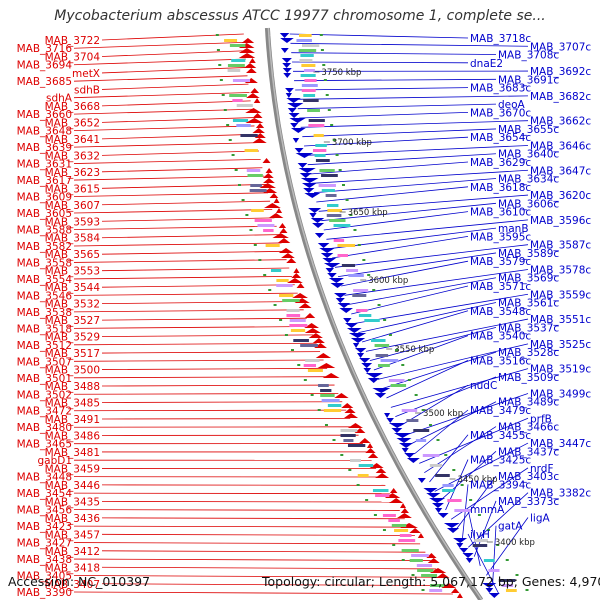 This screenshot has height=600, width=600. Describe the element at coordinates (480, 535) in the screenshot. I see `gene-label-right: ilvH` at that location.